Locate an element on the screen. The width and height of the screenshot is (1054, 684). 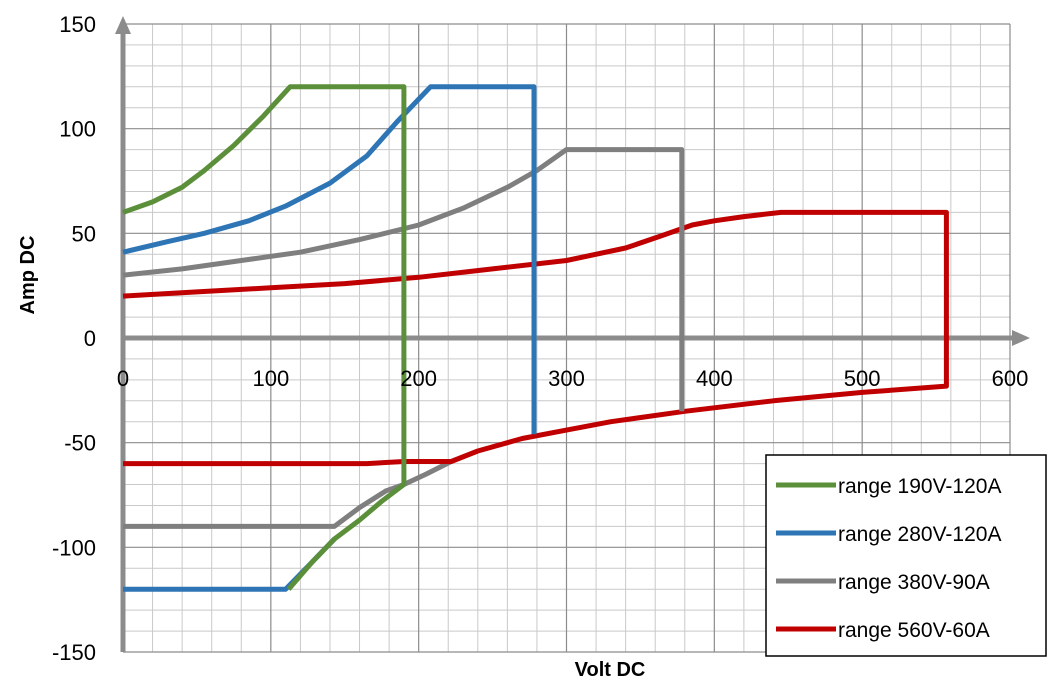
legend-label: range 190V-120A is located at coordinates (919, 486).